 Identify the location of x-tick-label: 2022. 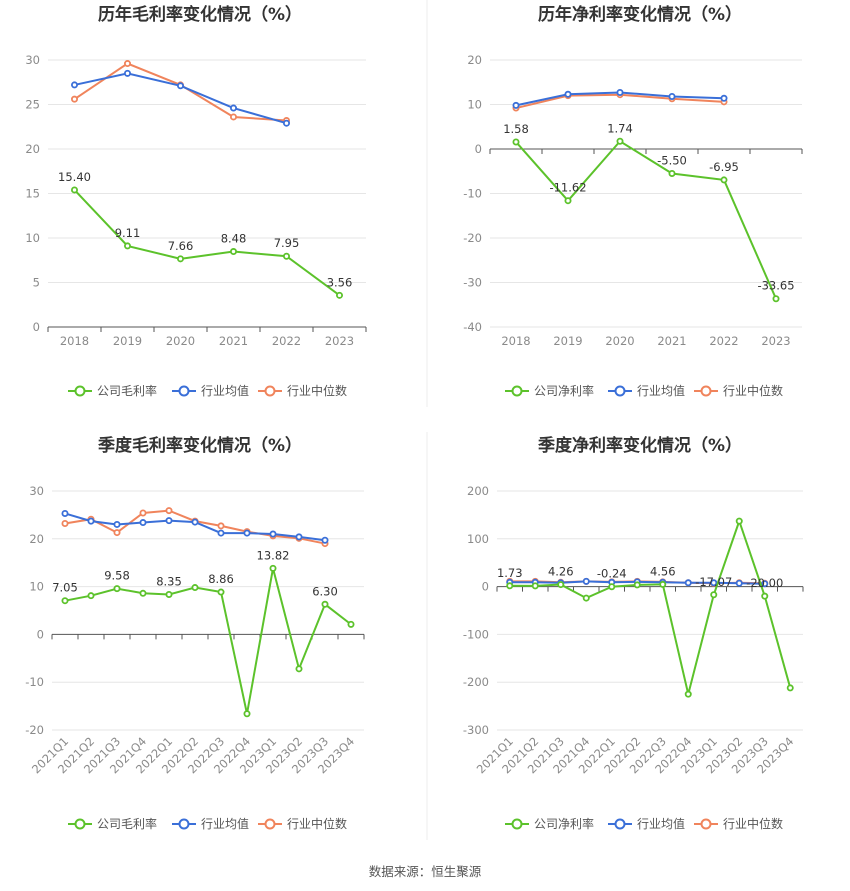
(723, 341).